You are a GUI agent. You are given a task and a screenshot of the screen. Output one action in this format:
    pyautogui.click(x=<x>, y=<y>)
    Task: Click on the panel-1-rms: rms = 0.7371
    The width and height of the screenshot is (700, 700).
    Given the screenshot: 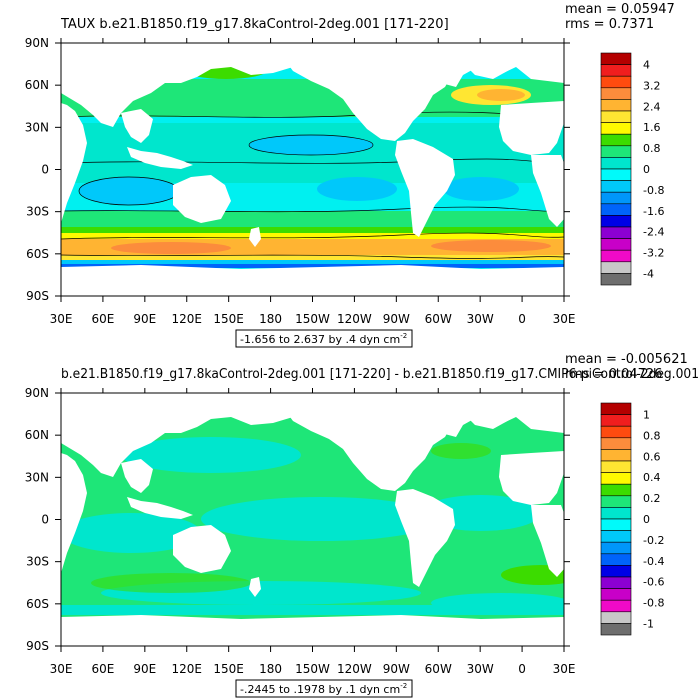 What is the action you would take?
    pyautogui.click(x=609, y=24)
    